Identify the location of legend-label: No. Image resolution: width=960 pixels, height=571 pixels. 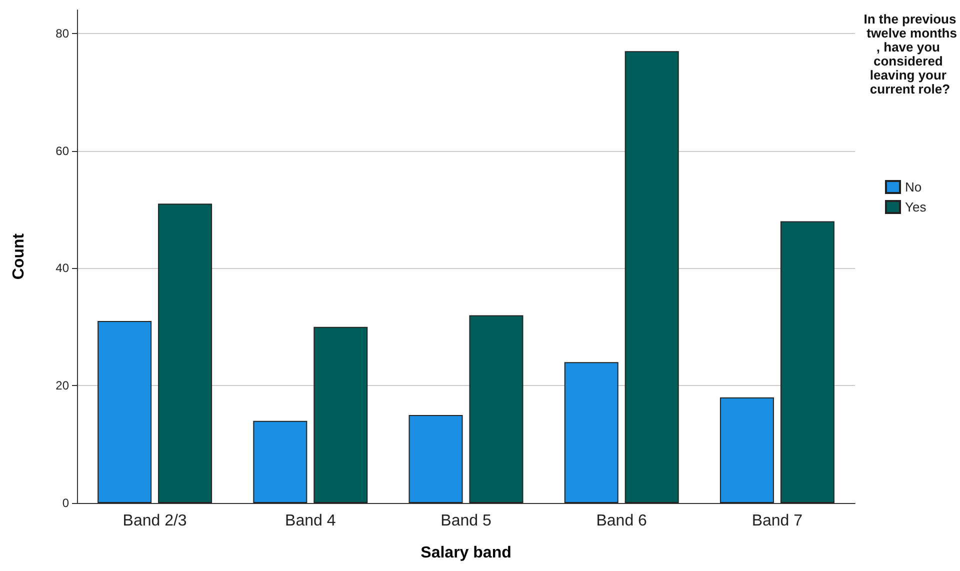
(913, 187).